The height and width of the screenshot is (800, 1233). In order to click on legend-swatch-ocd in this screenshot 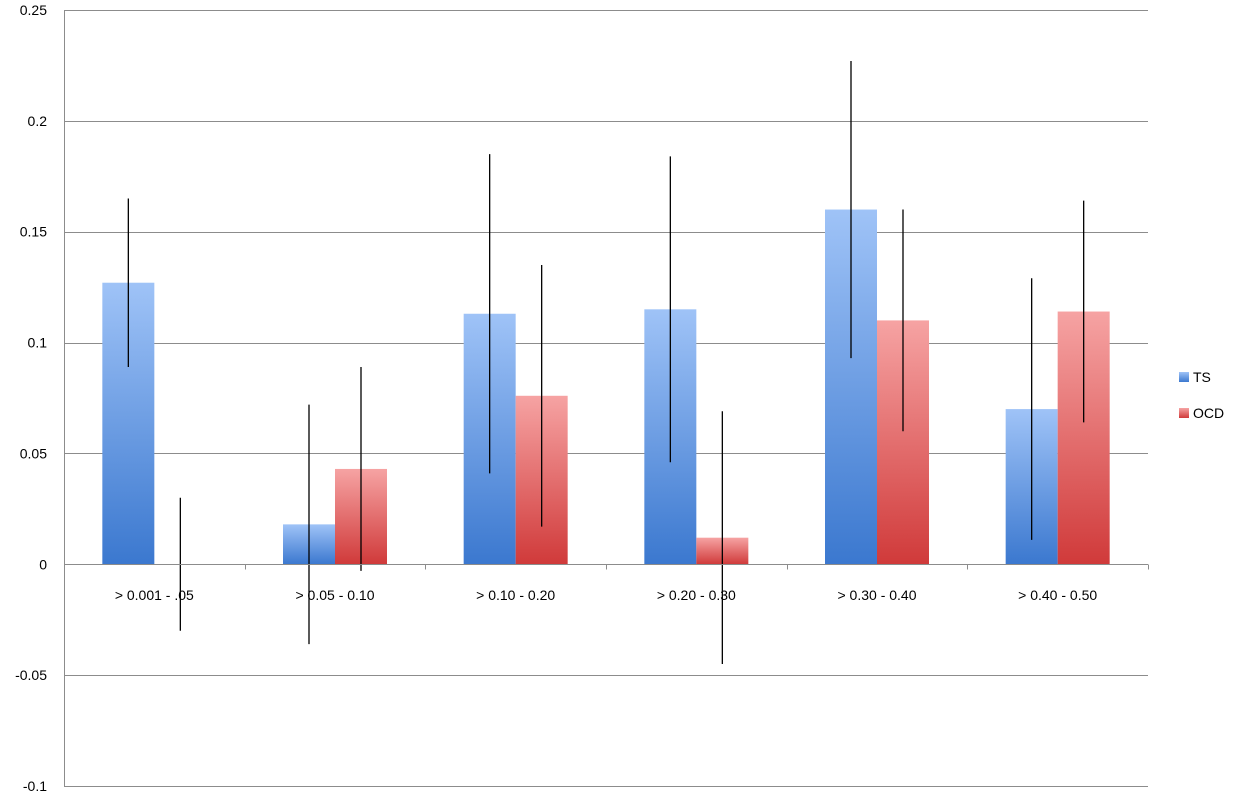, I will do `click(1184, 413)`.